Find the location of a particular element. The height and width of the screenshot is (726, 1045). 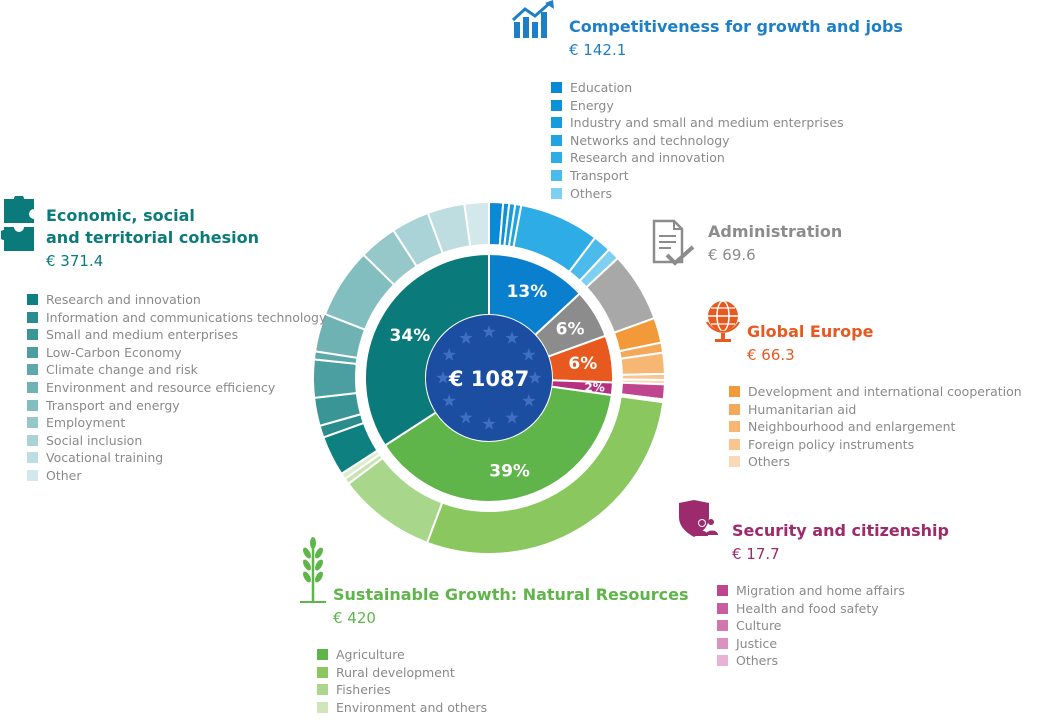

legend-item: Vocational training is located at coordinates (176, 458).